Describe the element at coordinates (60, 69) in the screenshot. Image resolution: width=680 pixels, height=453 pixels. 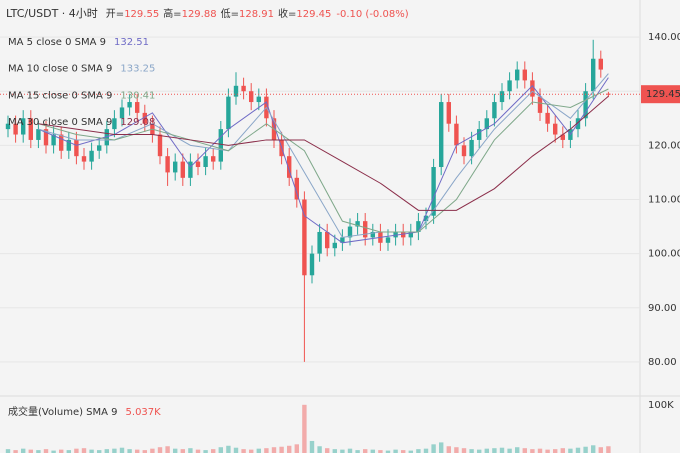
I see `ma-legend-name: MA 10 close 0 SMA 9` at that location.